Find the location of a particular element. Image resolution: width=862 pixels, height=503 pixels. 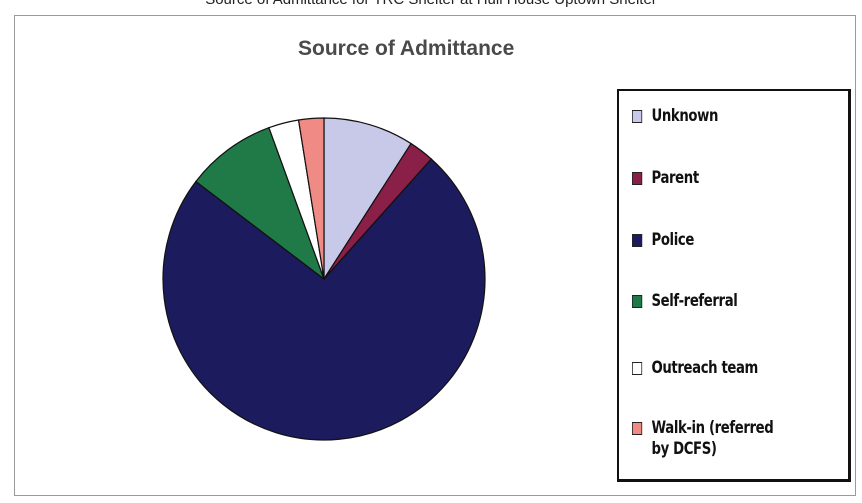

pie-slice-unknown is located at coordinates (367, 199).